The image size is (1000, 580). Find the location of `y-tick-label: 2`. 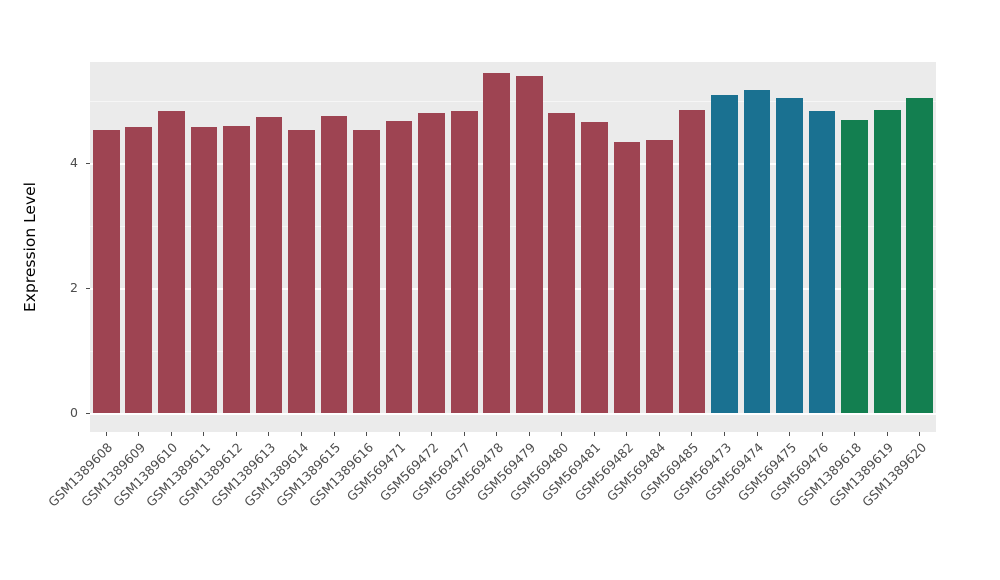

y-tick-label: 2 is located at coordinates (74, 287).